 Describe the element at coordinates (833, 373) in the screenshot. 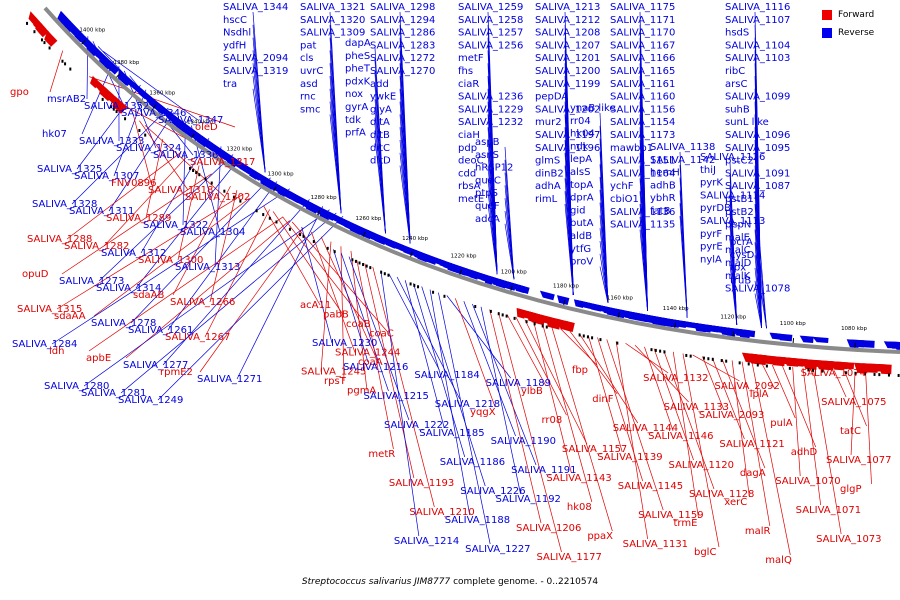

I see `gene-label: SALIVA_1074` at that location.